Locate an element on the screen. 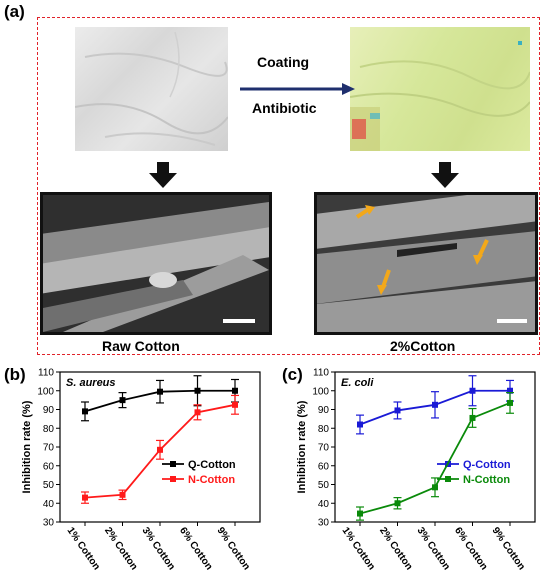 This screenshot has height=571, width=550. sem-coated-texture is located at coordinates (426, 263).